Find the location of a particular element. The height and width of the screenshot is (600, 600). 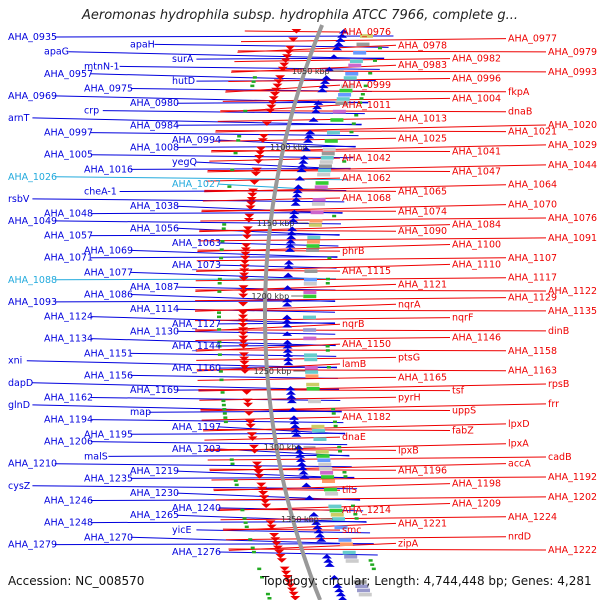

gene-label-lpxa: lpxA is located at coordinates (518, 444).